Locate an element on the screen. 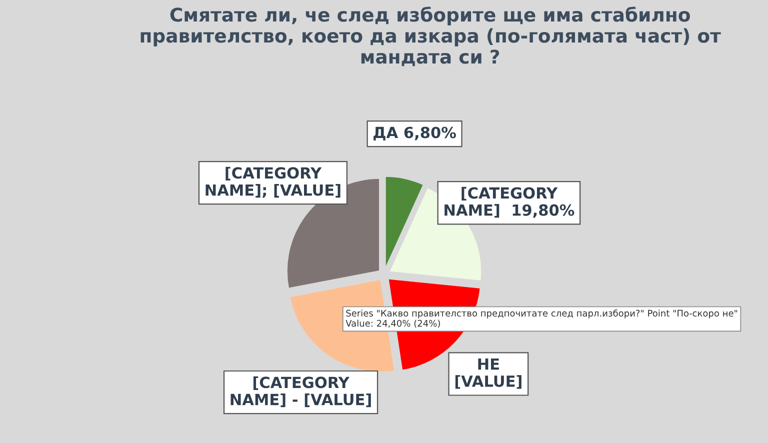 This screenshot has height=443, width=768. slice-label: НЕ is located at coordinates (488, 364).